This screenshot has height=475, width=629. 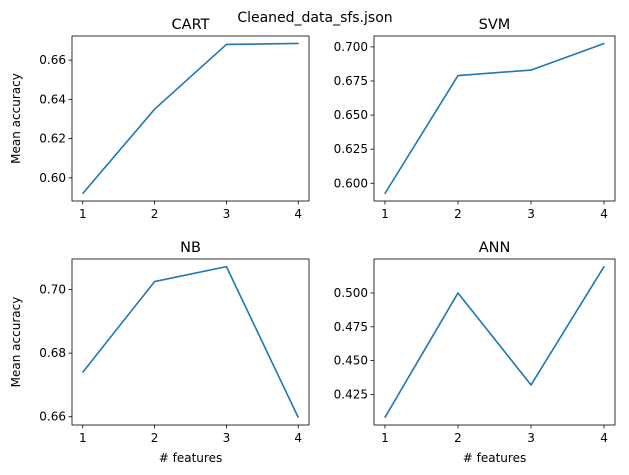 I want to click on y-tick-label: 0.675, so click(x=351, y=81).